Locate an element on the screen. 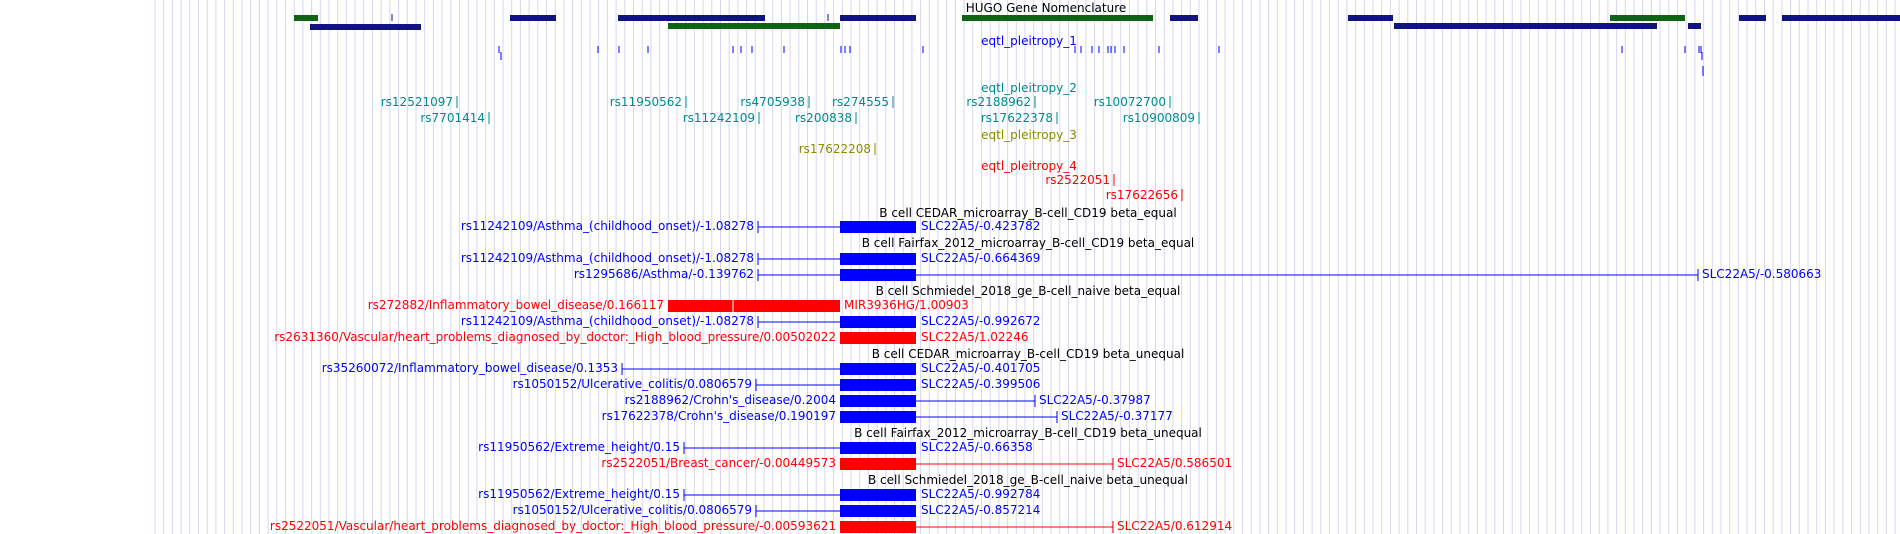  snp-label: rs4705938 is located at coordinates (772, 102).